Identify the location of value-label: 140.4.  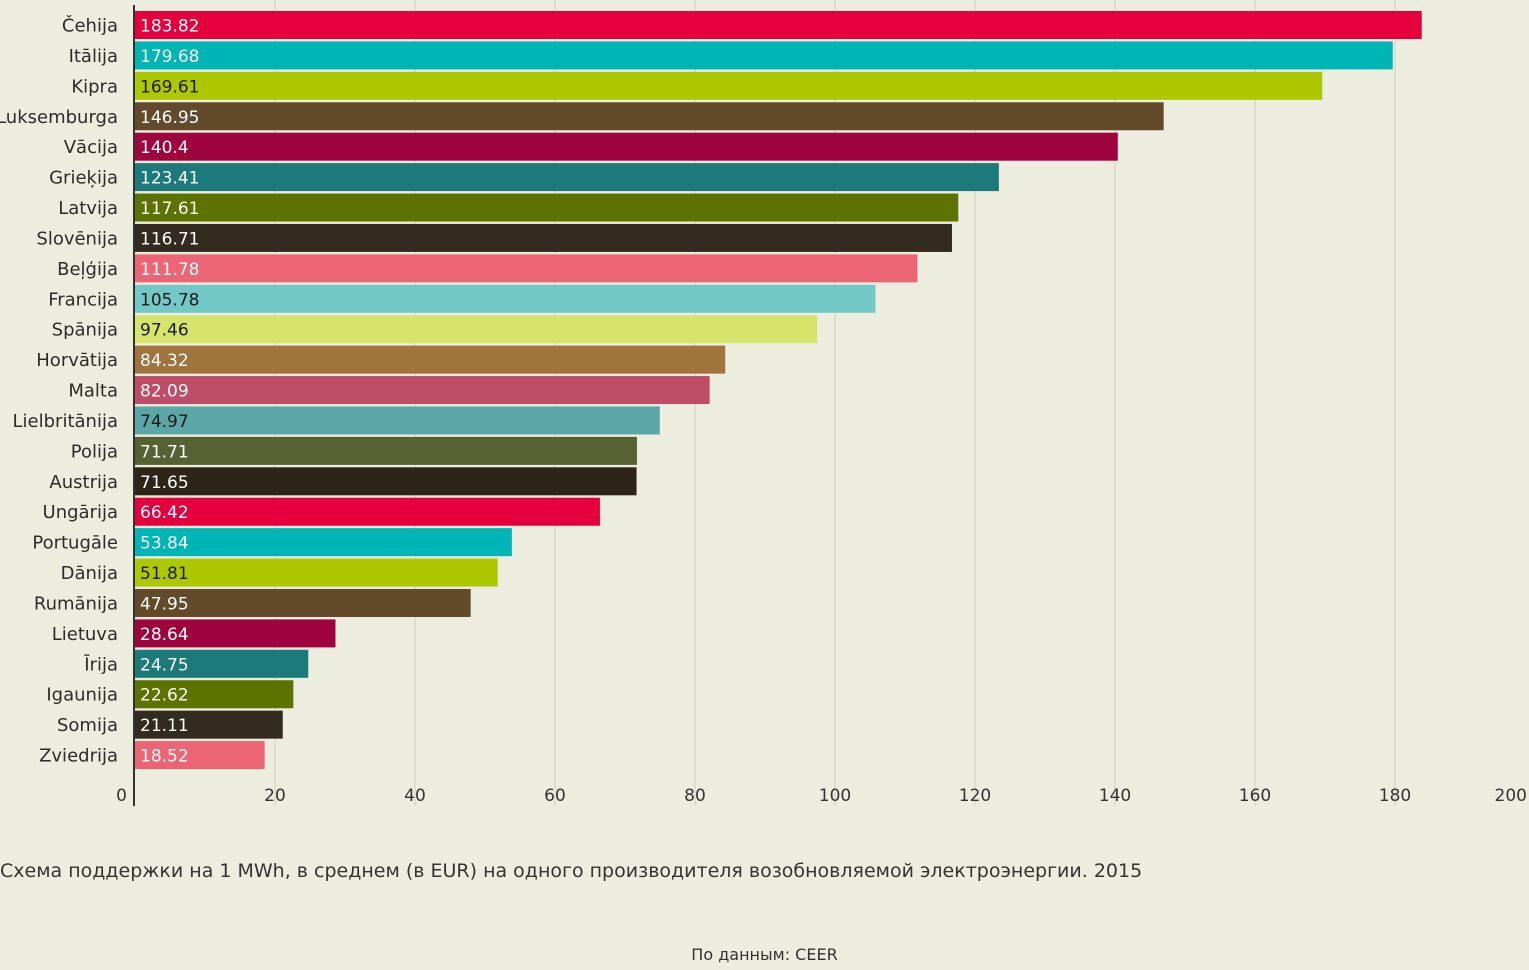
(164, 148).